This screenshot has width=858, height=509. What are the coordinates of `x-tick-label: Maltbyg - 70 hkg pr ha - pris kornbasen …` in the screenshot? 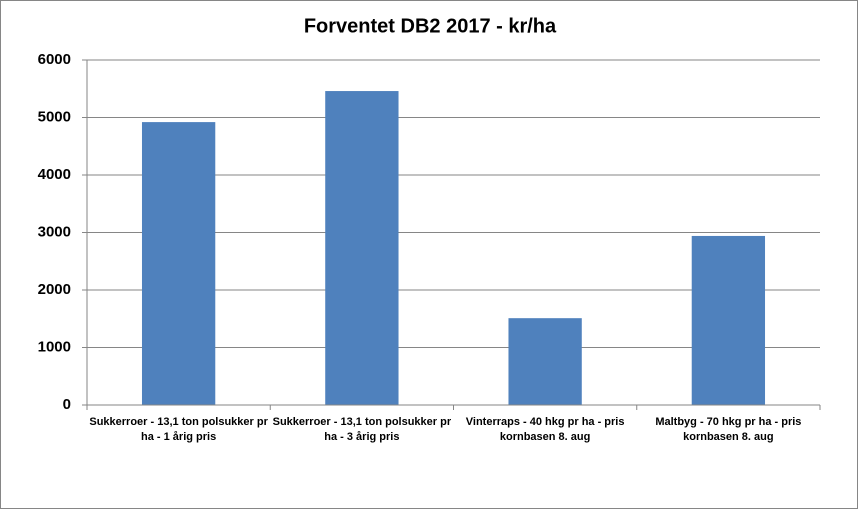 It's located at (728, 429).